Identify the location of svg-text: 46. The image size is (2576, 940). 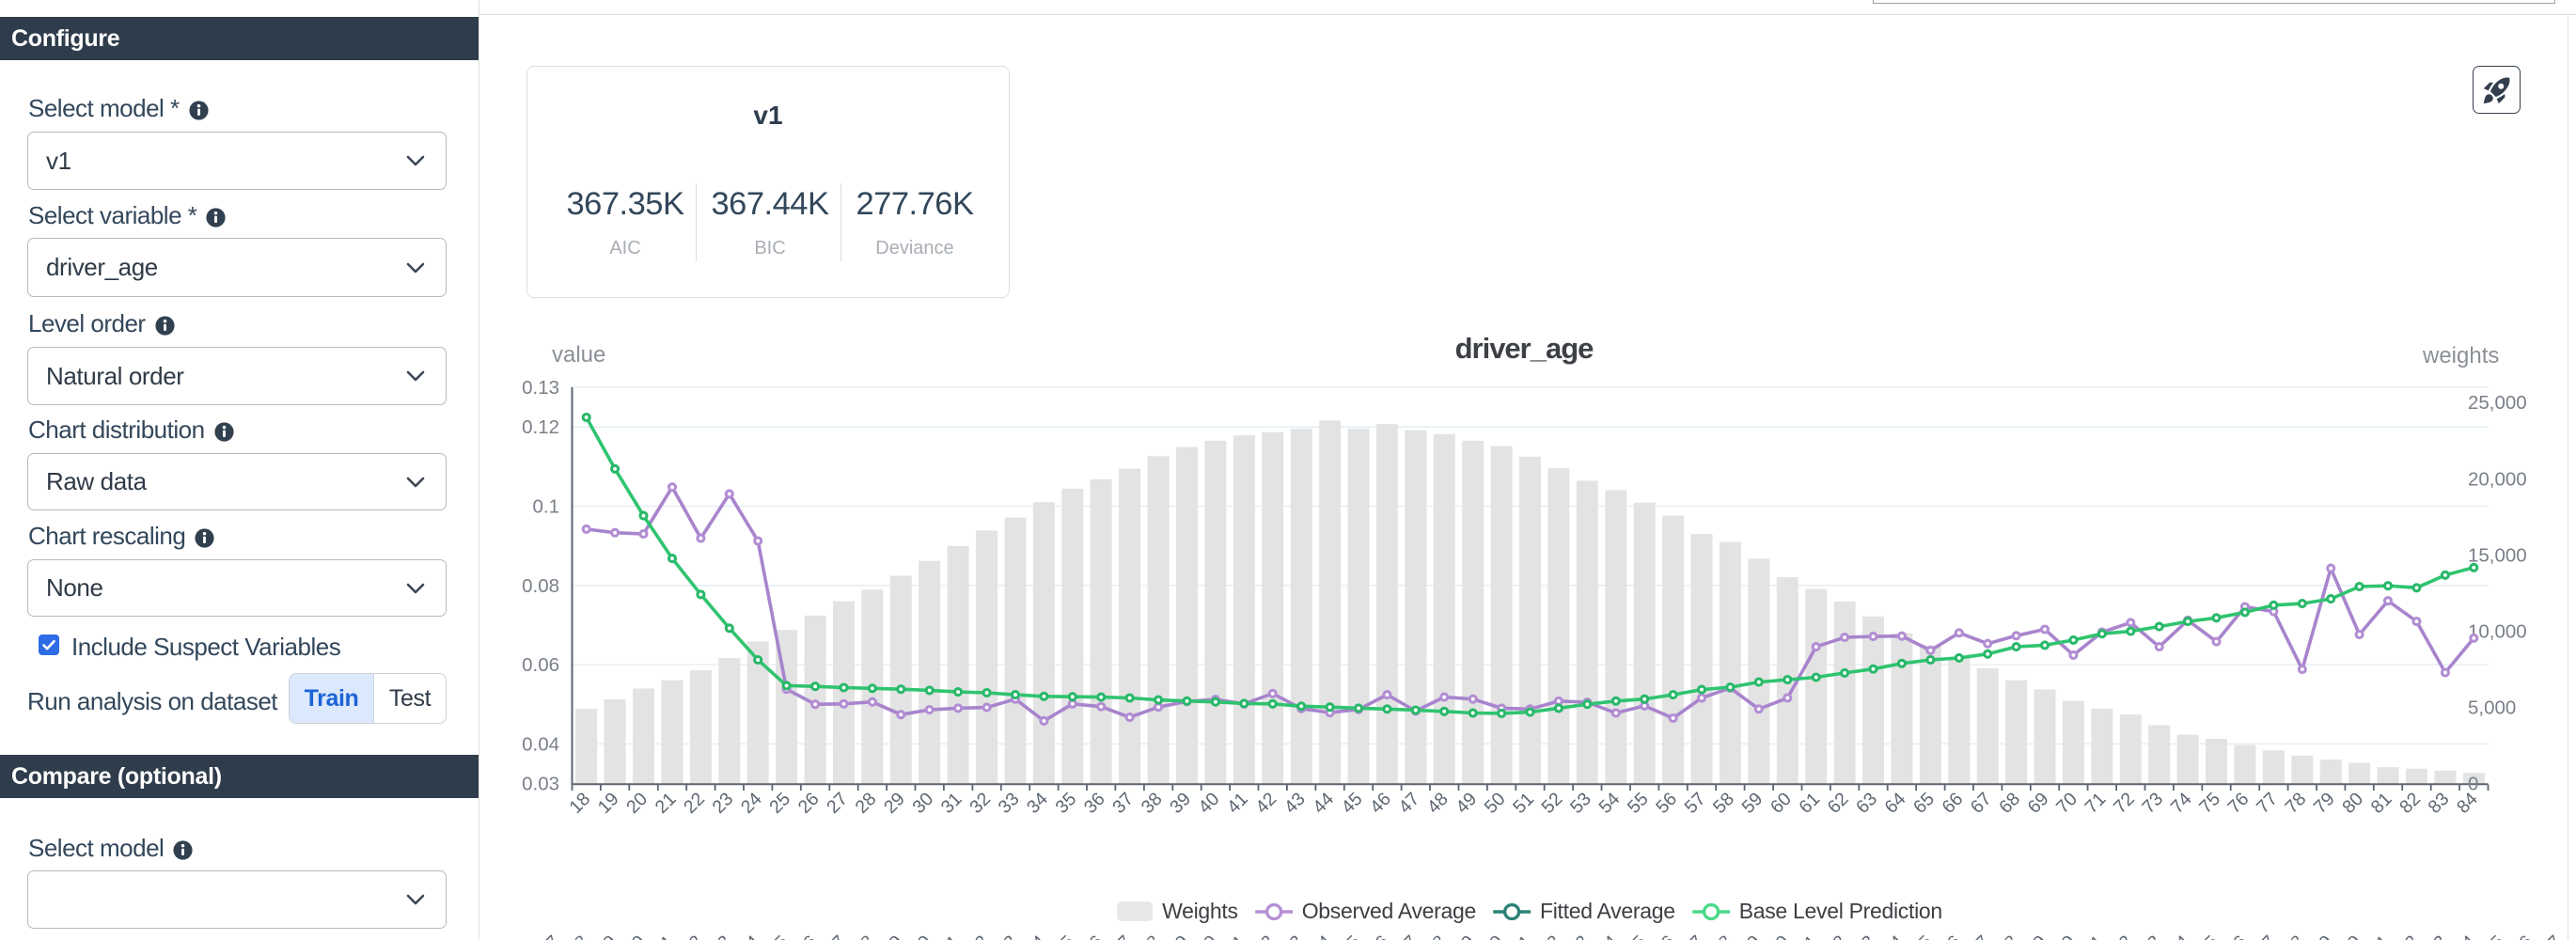
(1381, 803).